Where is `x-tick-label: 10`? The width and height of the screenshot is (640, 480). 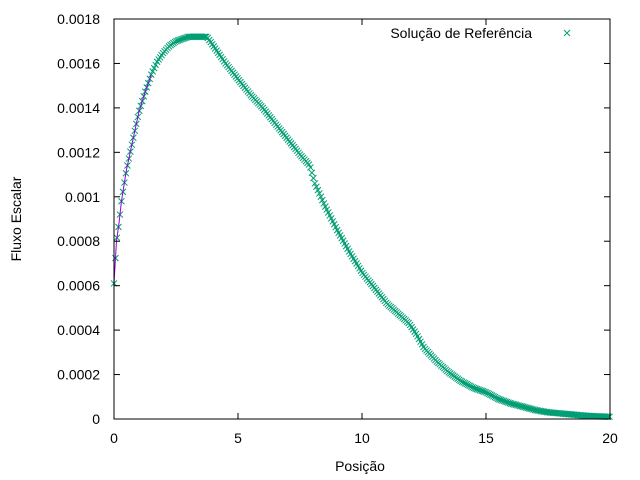
x-tick-label: 10 is located at coordinates (362, 438).